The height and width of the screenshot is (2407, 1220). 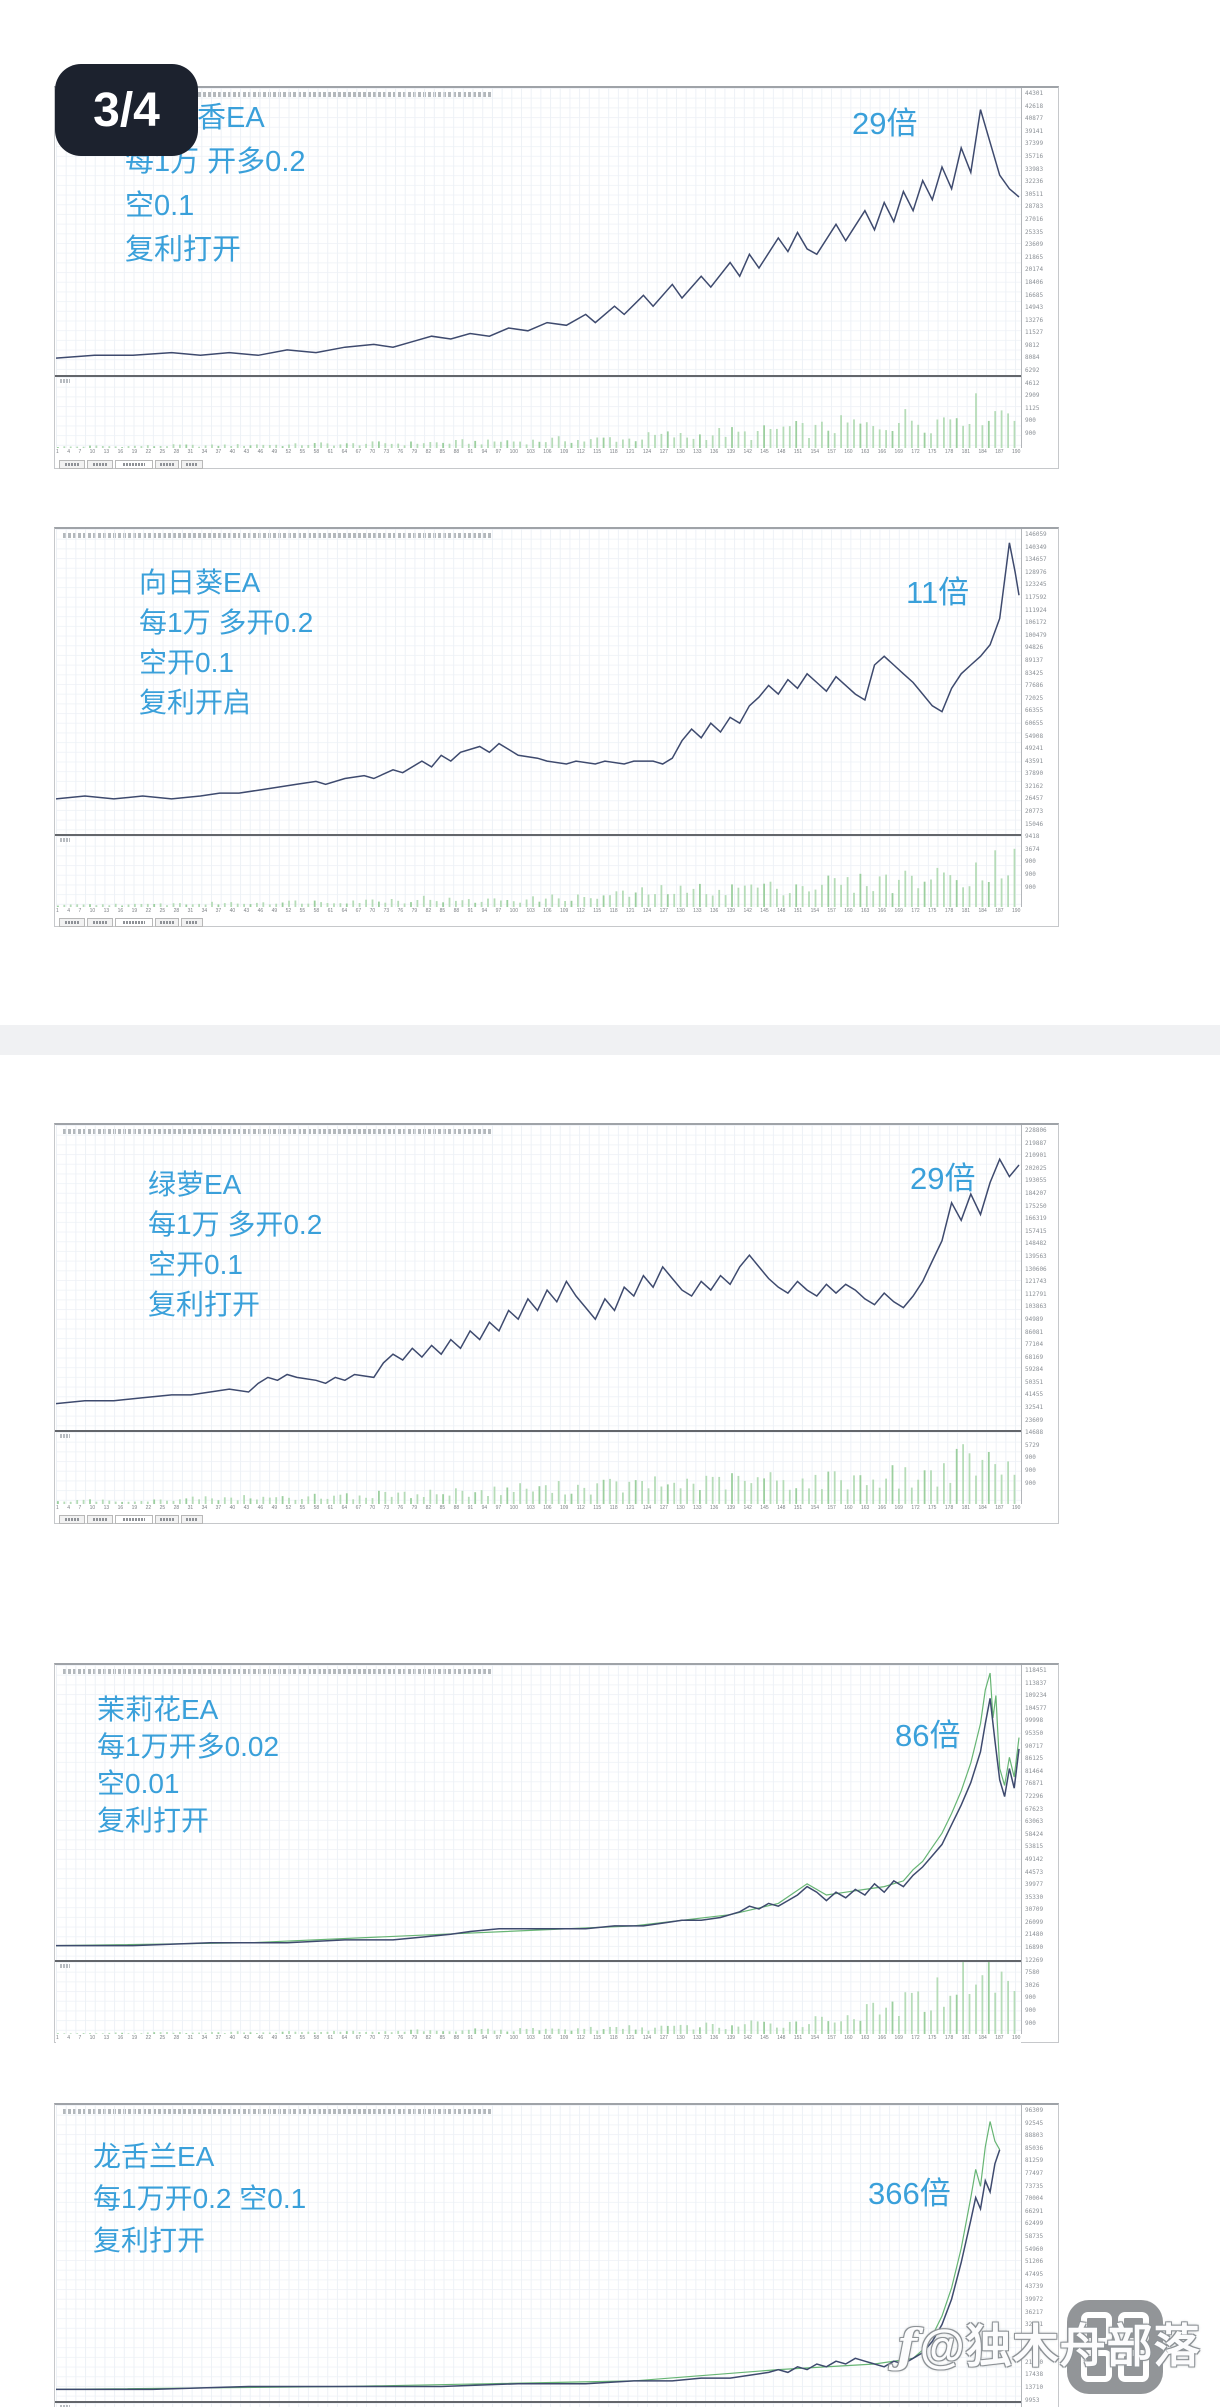 I want to click on balance-line, so click(x=528, y=2255).